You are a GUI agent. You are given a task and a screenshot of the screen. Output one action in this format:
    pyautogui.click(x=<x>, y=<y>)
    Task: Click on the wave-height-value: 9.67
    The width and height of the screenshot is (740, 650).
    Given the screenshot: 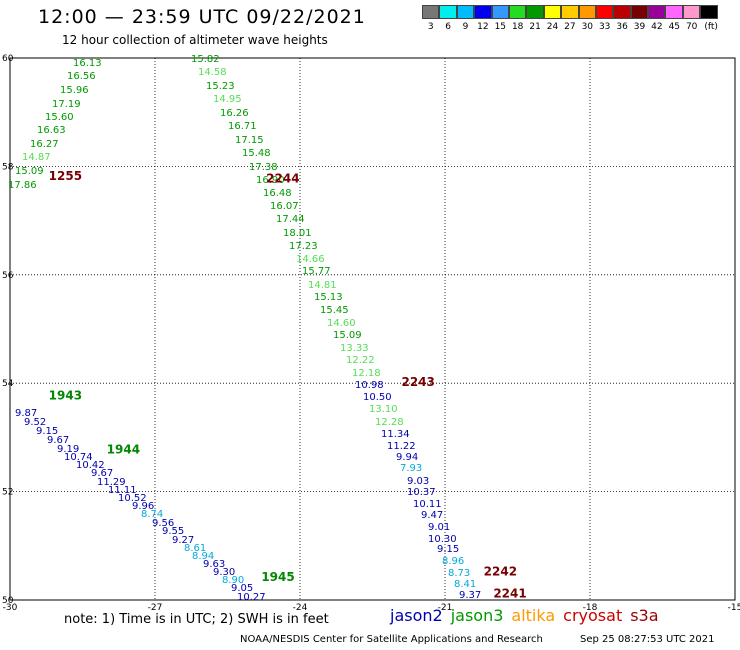 What is the action you would take?
    pyautogui.click(x=102, y=473)
    